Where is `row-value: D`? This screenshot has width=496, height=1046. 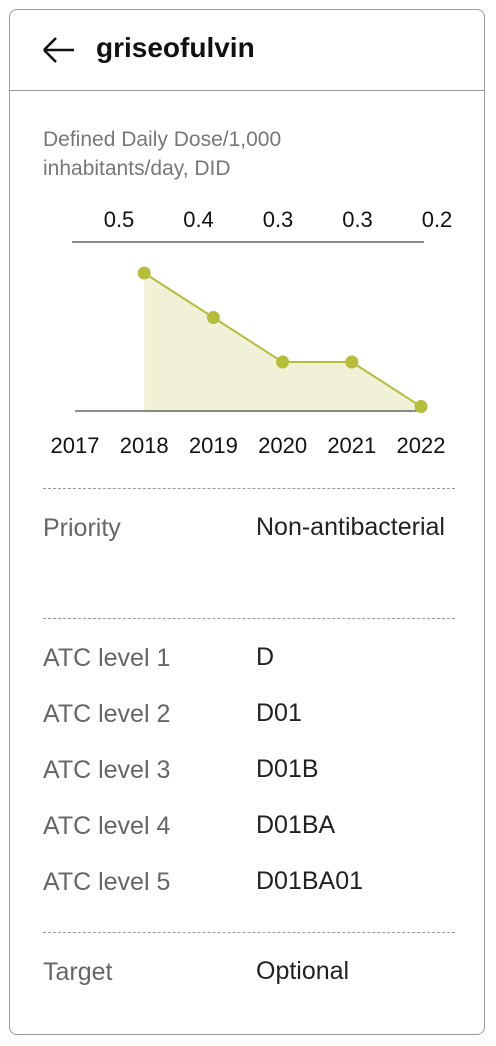 row-value: D is located at coordinates (265, 657).